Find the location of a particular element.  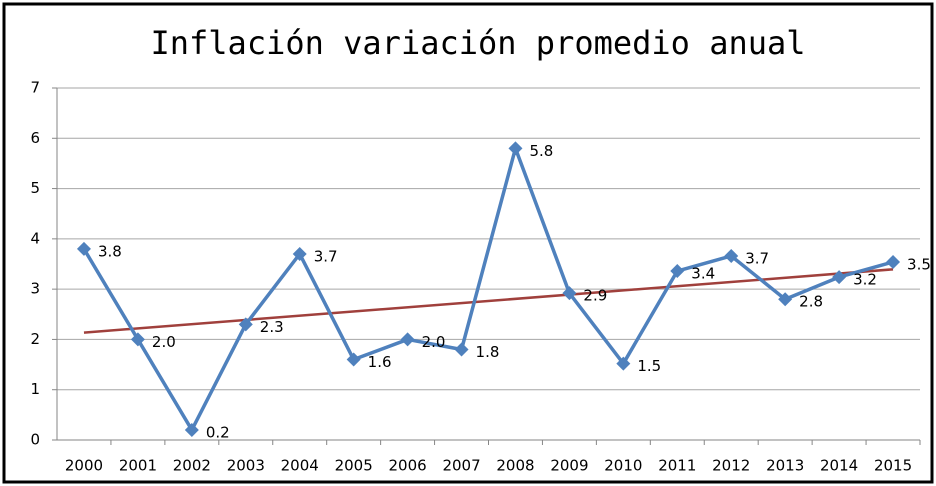

x-tick-label: 2005 is located at coordinates (354, 466).